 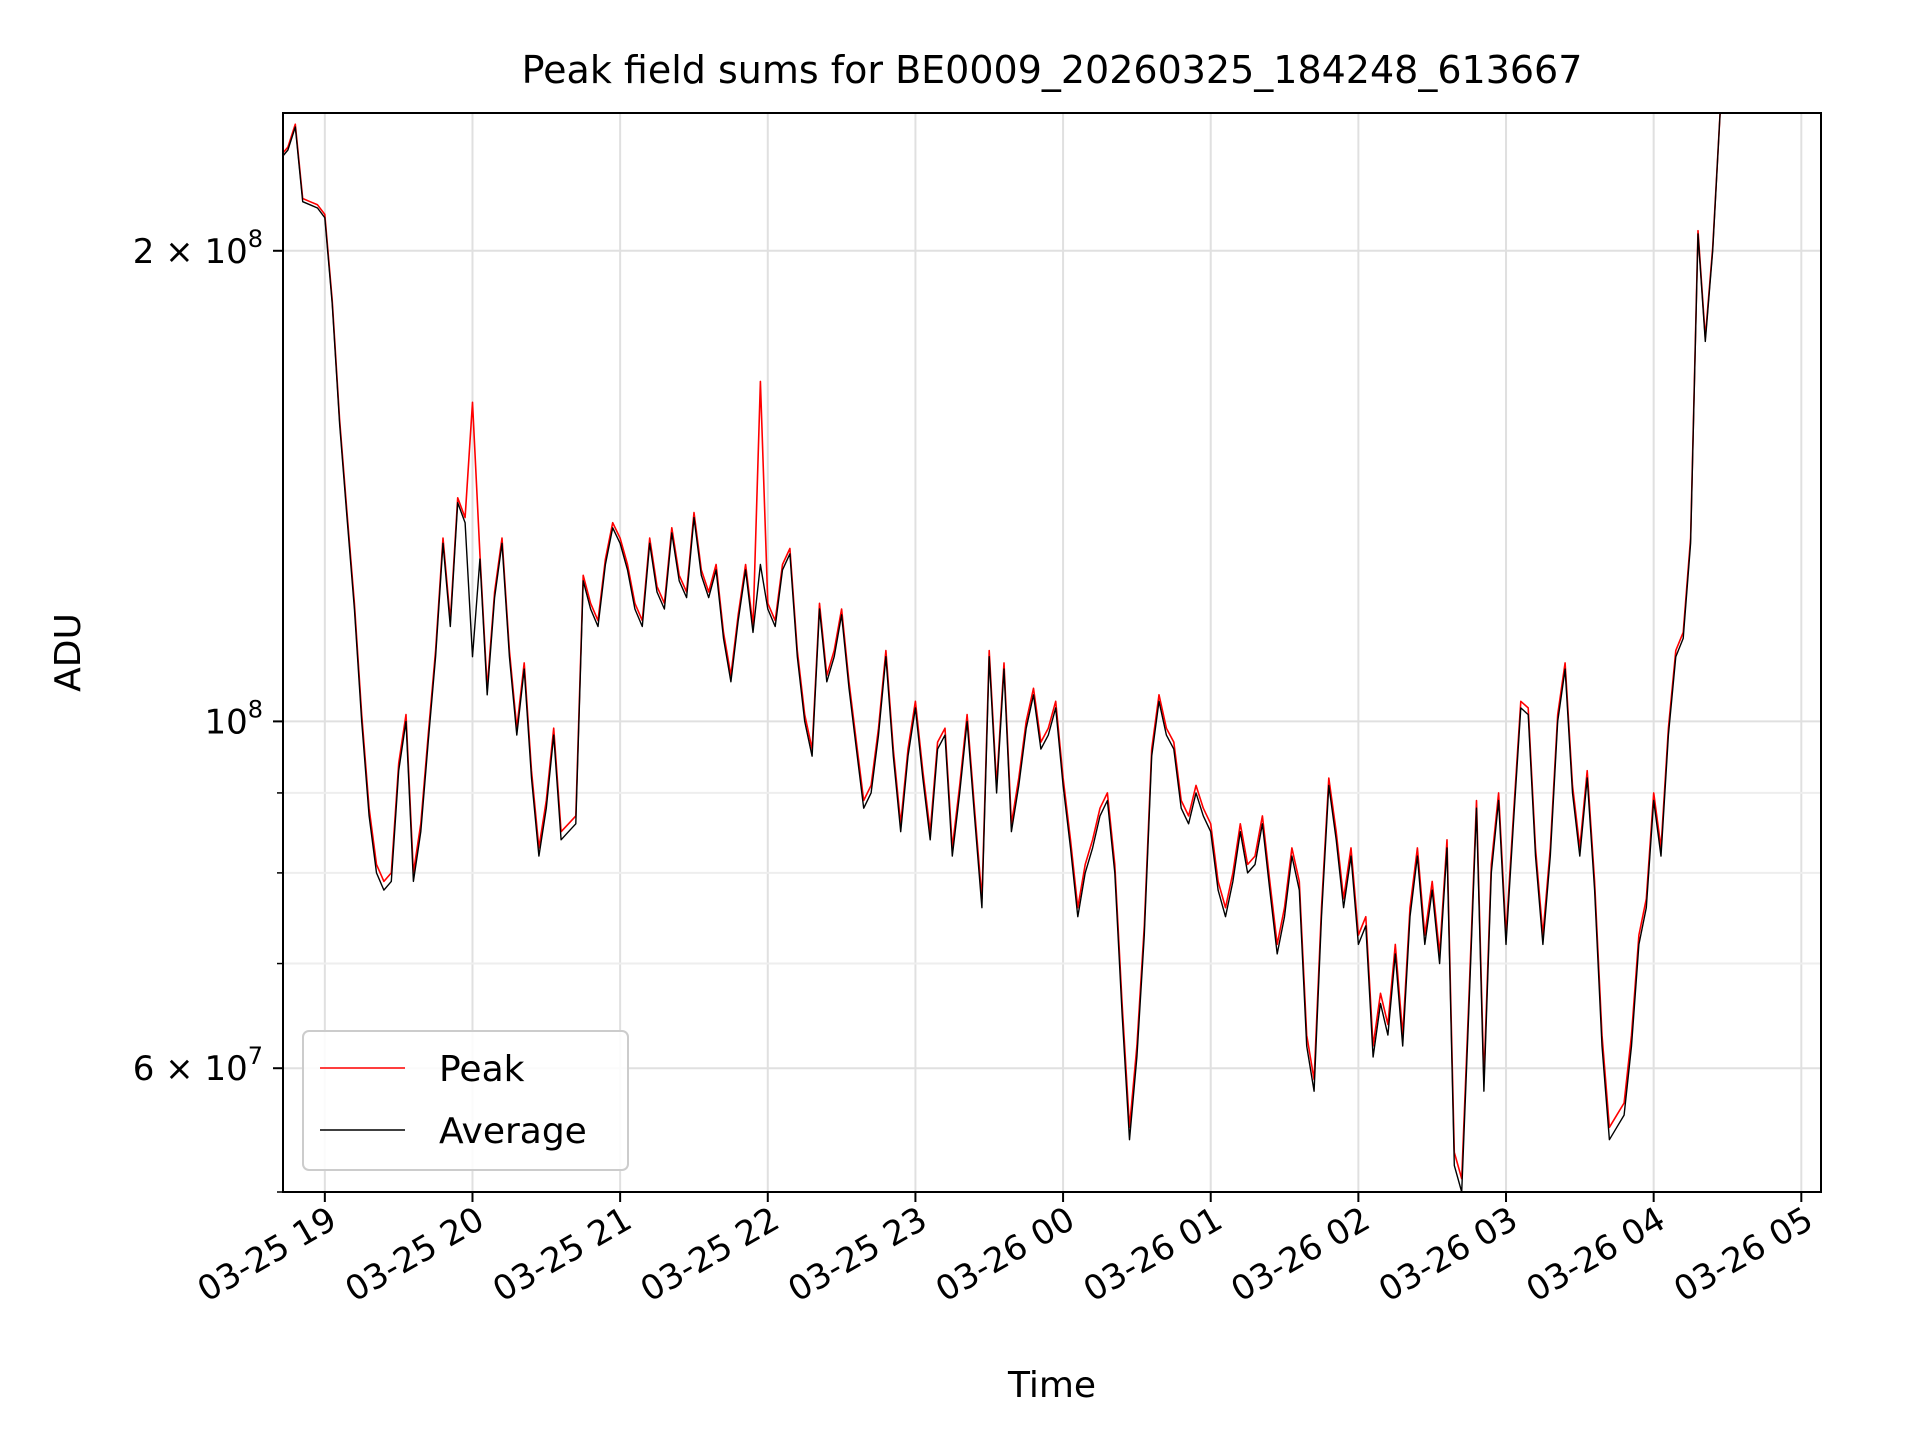 I want to click on legend-label-peak: Peak, so click(x=482, y=1069).